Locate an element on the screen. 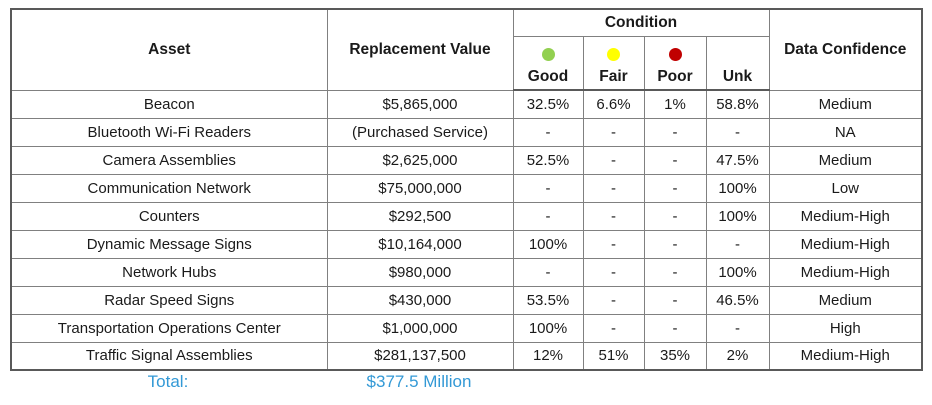 This screenshot has height=405, width=932. data-confidence-cell: Low is located at coordinates (845, 188).